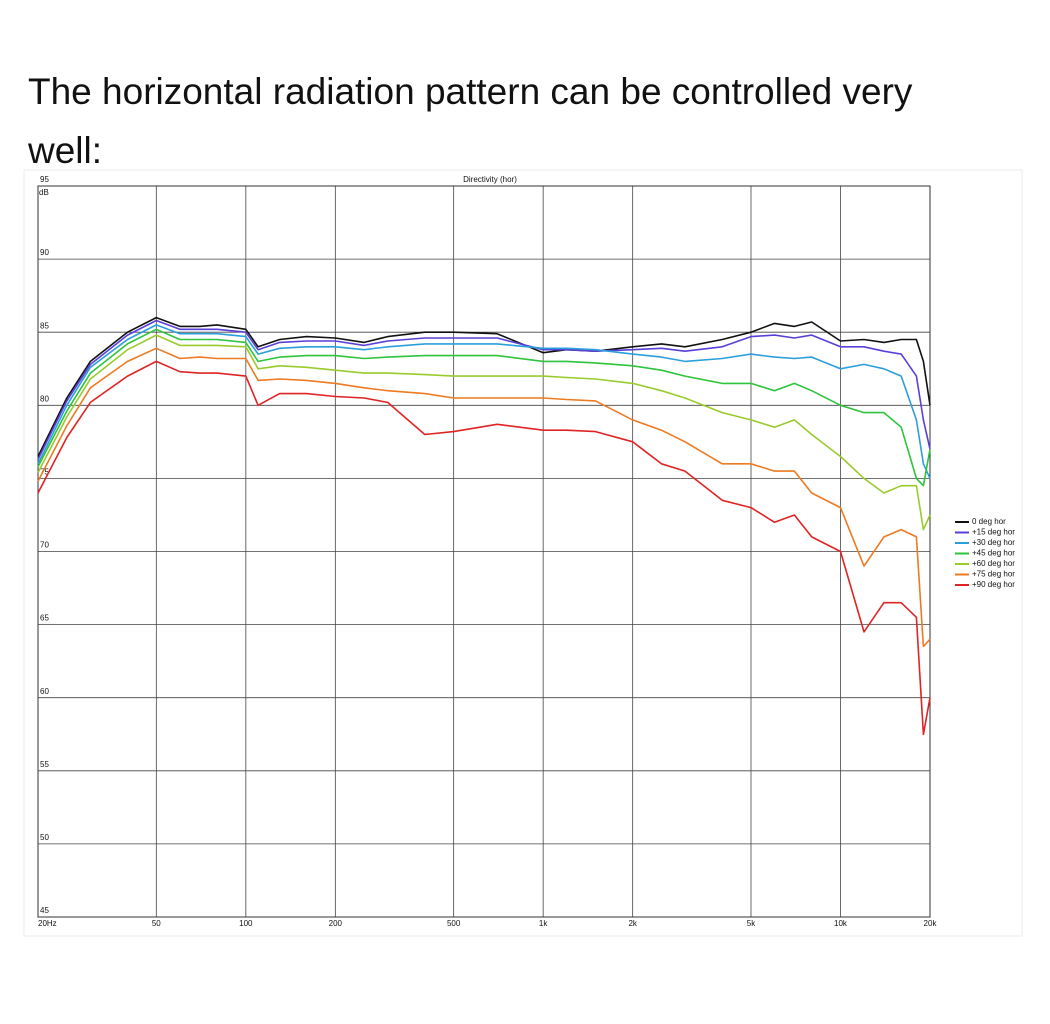  I want to click on x-tick-label: 50, so click(156, 923).